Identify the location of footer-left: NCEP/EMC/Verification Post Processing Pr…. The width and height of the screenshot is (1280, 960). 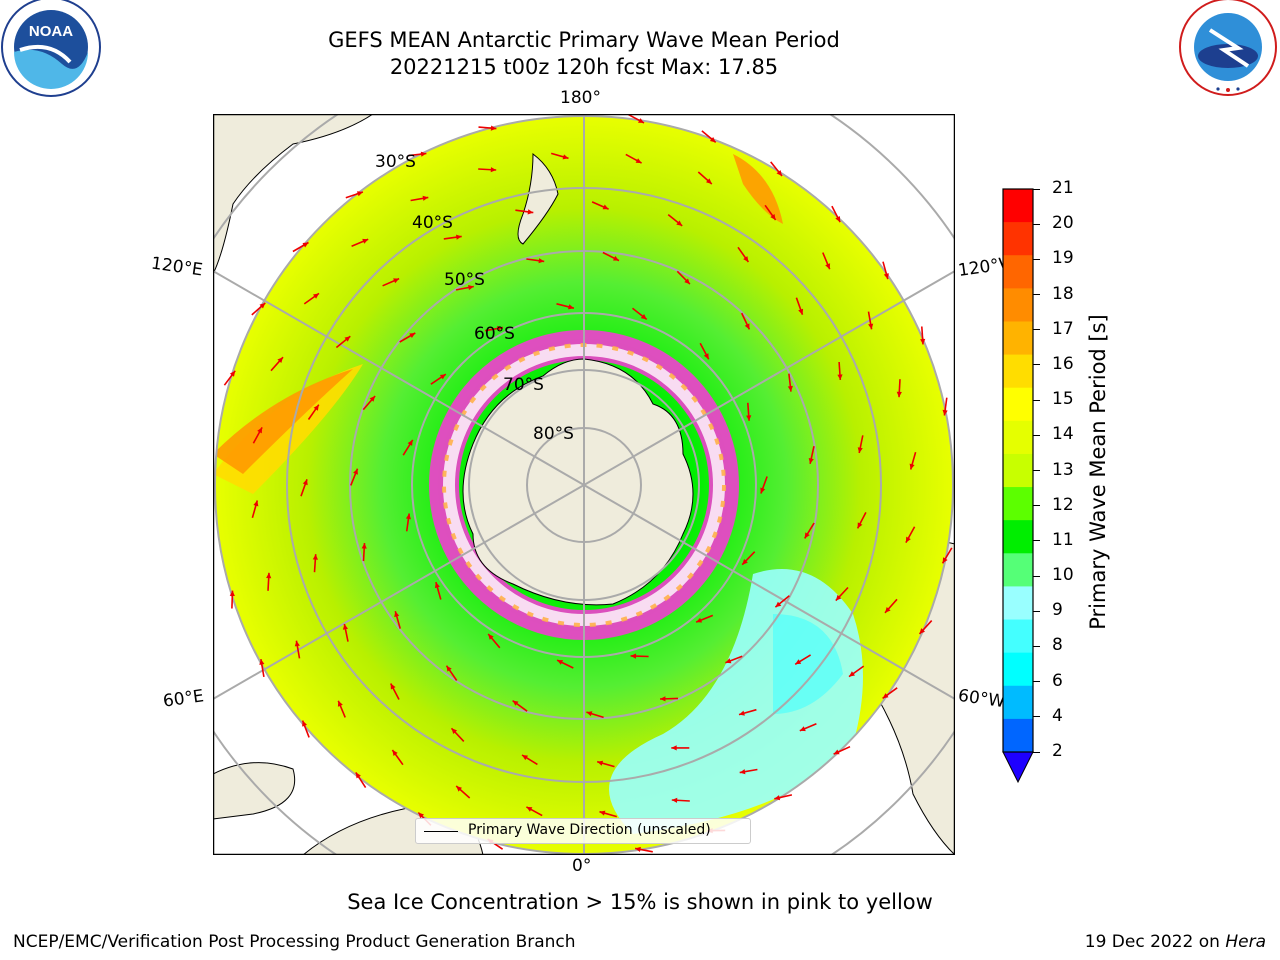
(294, 942).